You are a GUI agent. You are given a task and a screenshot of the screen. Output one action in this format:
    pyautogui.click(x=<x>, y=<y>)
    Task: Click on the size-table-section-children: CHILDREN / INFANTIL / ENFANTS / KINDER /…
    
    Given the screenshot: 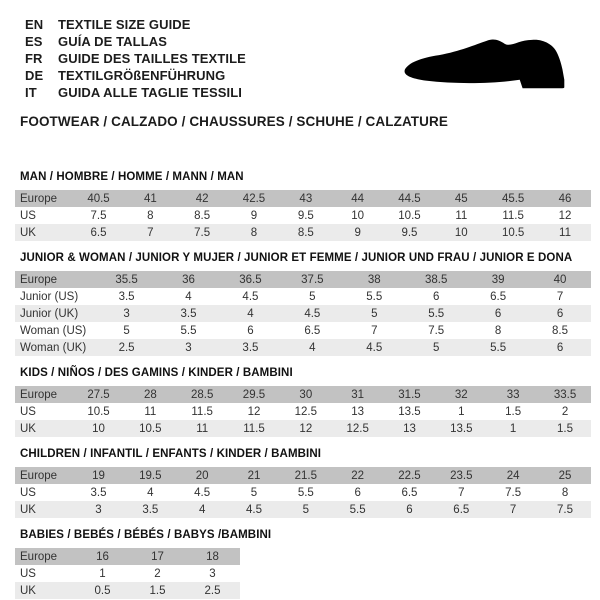 What is the action you would take?
    pyautogui.click(x=303, y=482)
    